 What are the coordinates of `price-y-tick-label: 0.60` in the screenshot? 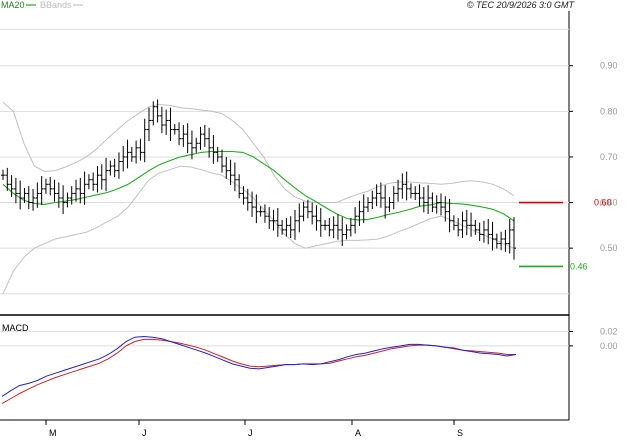 It's located at (609, 203).